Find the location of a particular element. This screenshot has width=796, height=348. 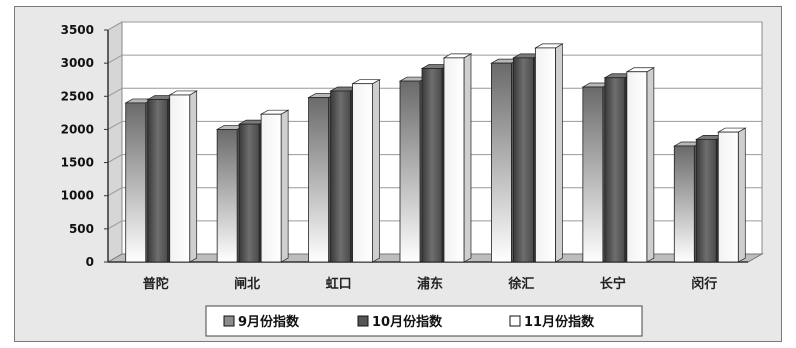

y-tick-label: 3000 is located at coordinates (77, 63).